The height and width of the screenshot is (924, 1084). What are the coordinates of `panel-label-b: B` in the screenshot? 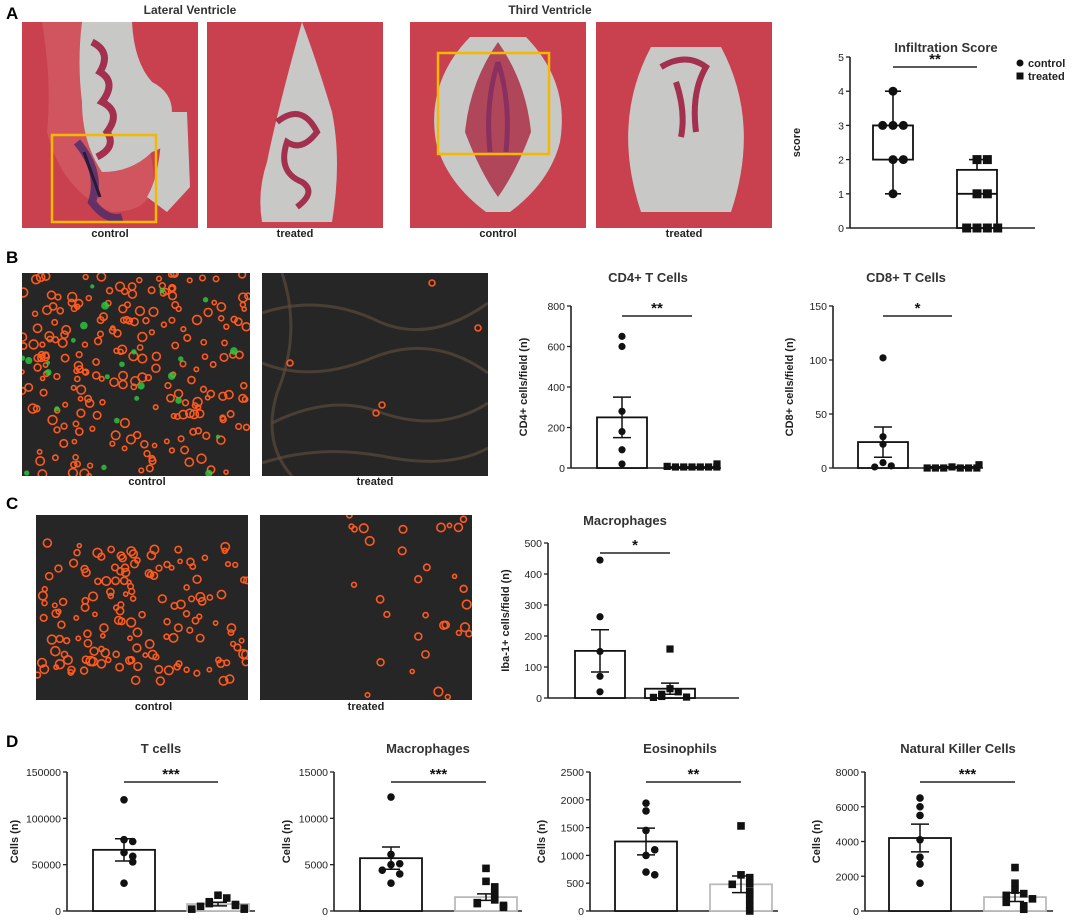 It's located at (12, 257).